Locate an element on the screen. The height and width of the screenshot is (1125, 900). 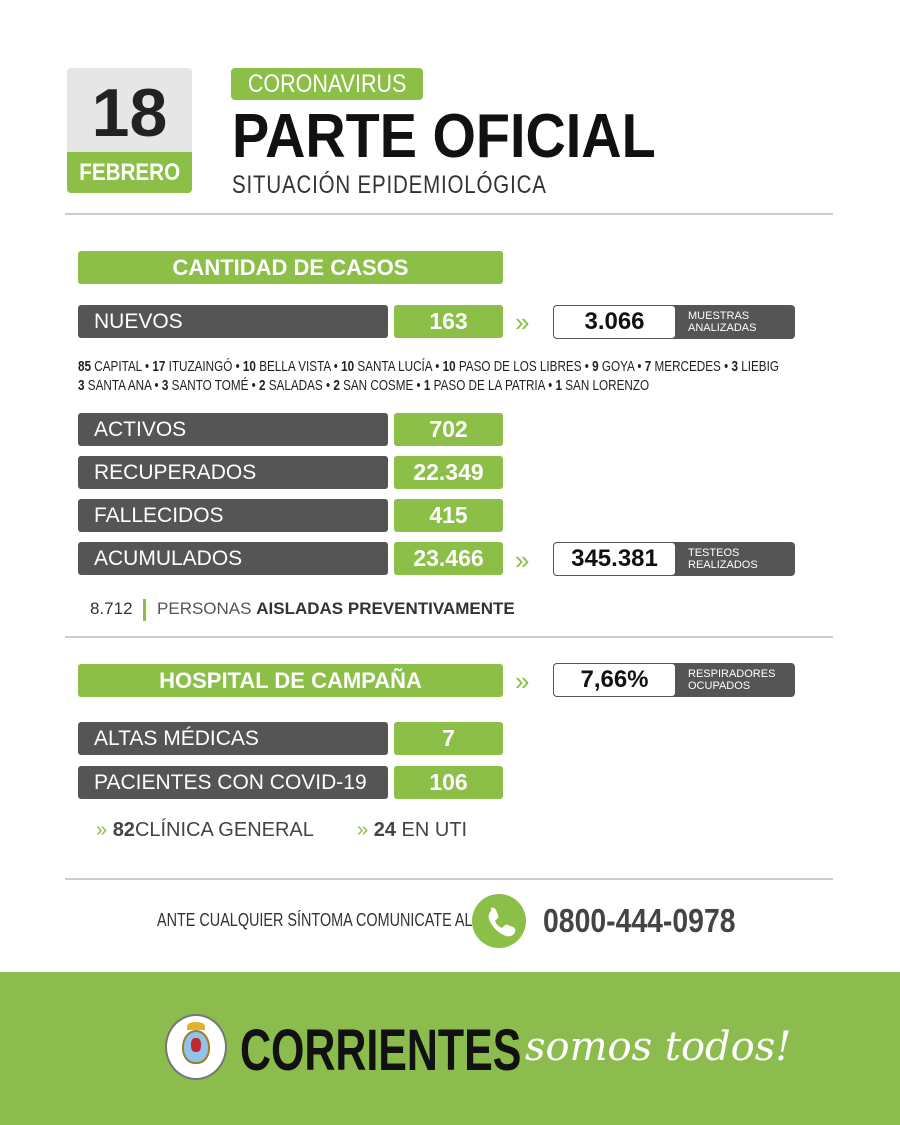
stat-label: RECUPERADOS is located at coordinates (233, 472).